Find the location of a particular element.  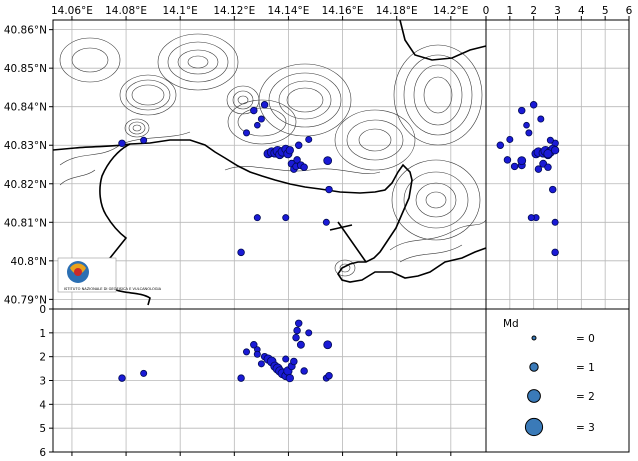

lat-tick-label: 40.86°N is located at coordinates (25, 31).